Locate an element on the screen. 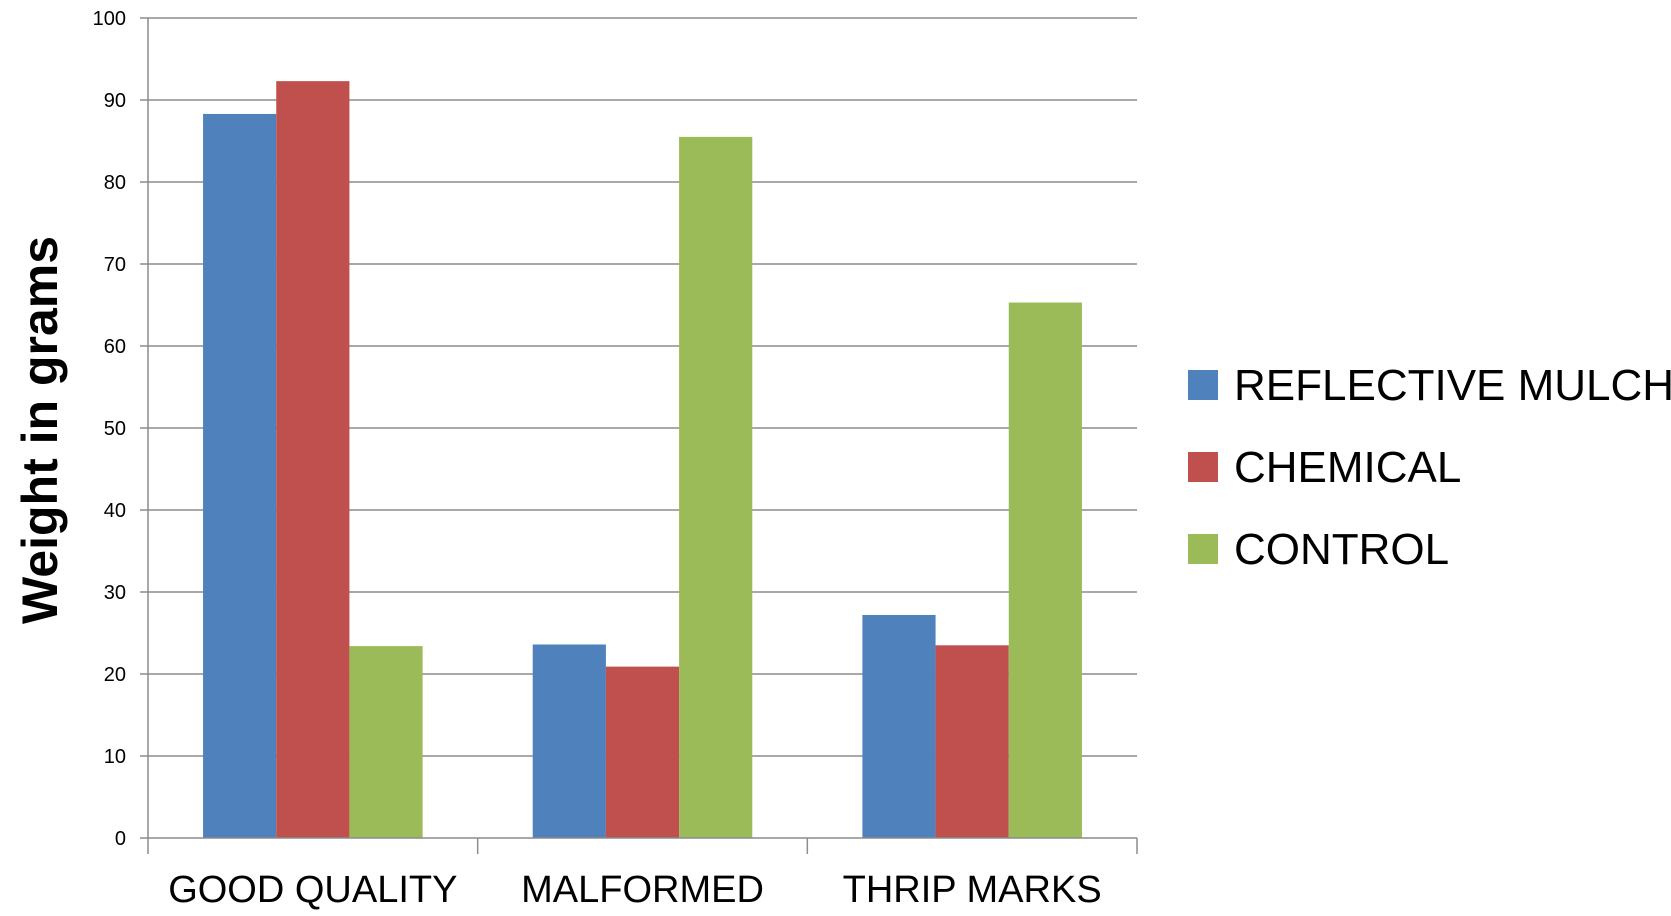 The width and height of the screenshot is (1671, 916). category-labels: GOOD QUALITY MALFORMED THRIP MARKS is located at coordinates (634, 890).